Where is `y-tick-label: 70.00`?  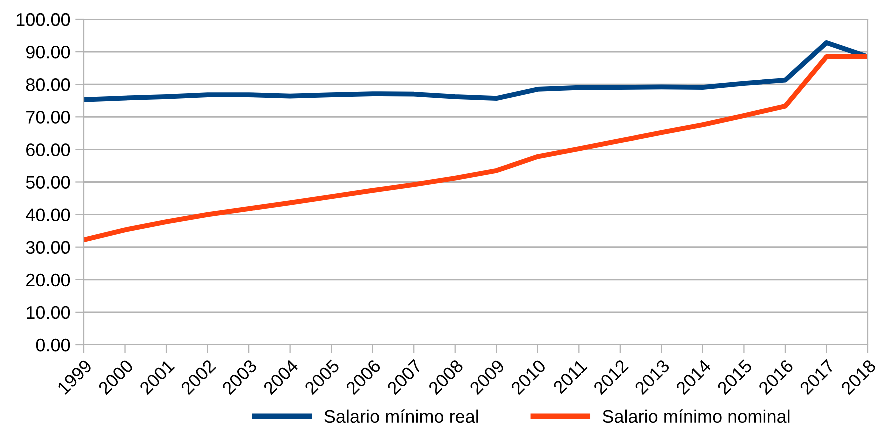 y-tick-label: 70.00 is located at coordinates (48, 117).